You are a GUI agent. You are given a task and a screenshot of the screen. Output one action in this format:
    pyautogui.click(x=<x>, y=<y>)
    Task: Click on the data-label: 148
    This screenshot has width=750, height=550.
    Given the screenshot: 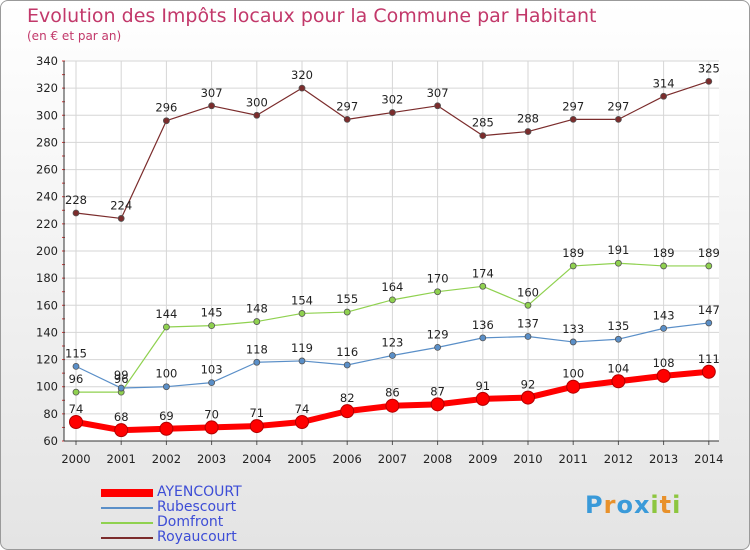 What is the action you would take?
    pyautogui.click(x=257, y=309)
    